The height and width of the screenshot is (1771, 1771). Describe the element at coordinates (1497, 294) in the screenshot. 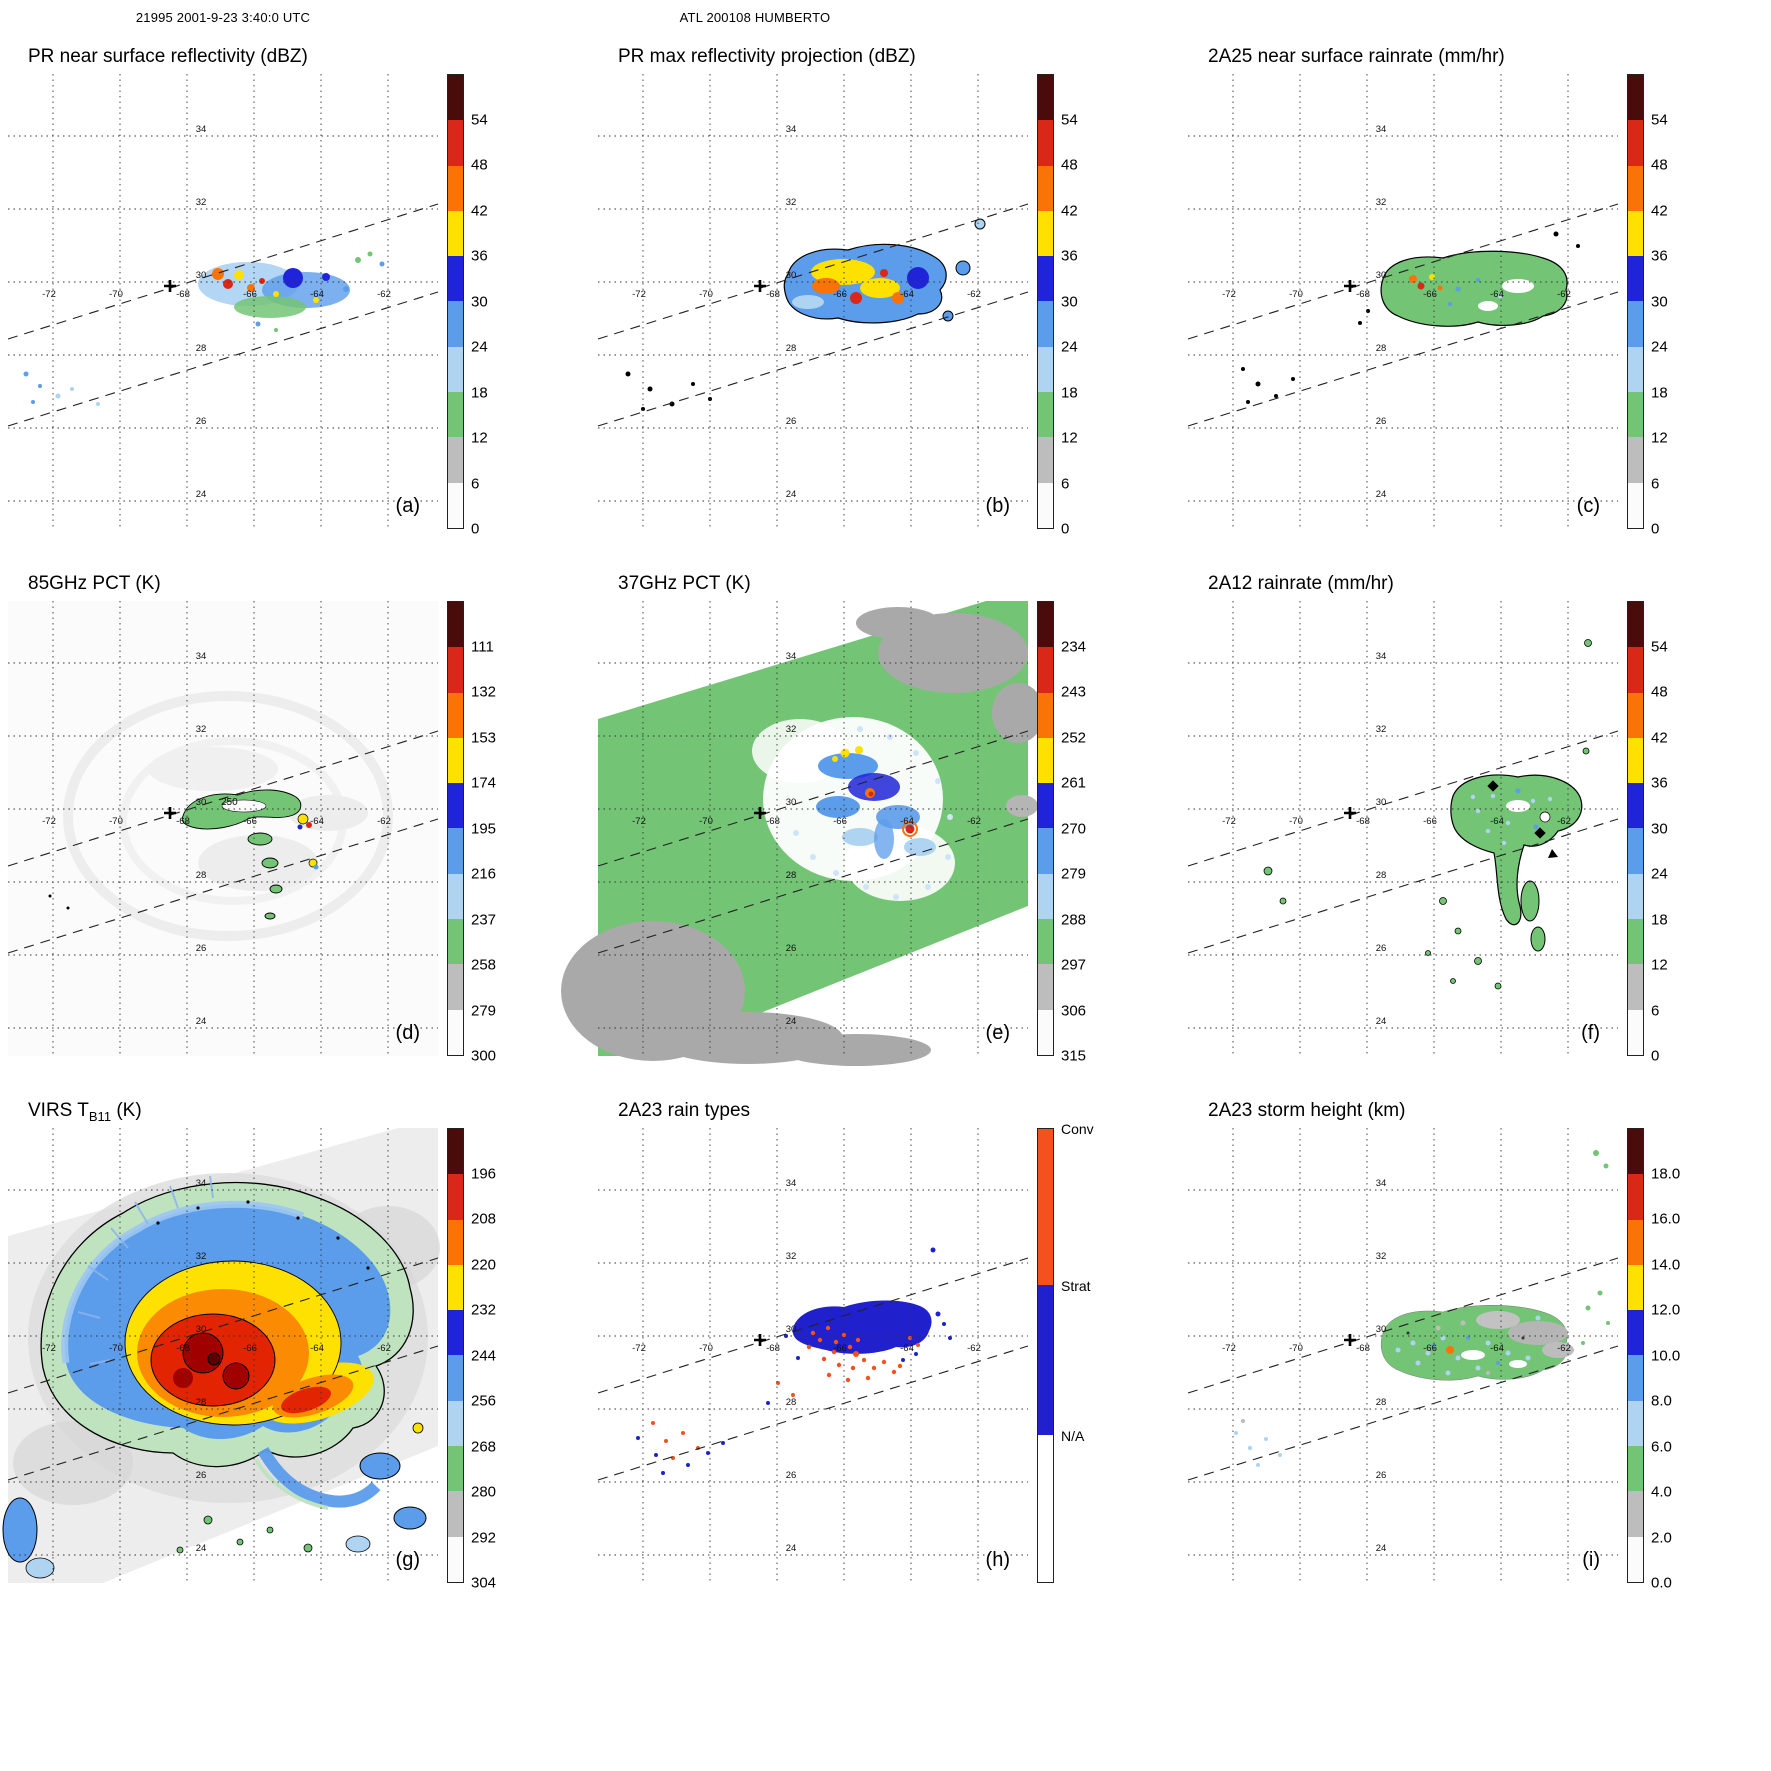

I see `lon-tick-label: -64` at that location.